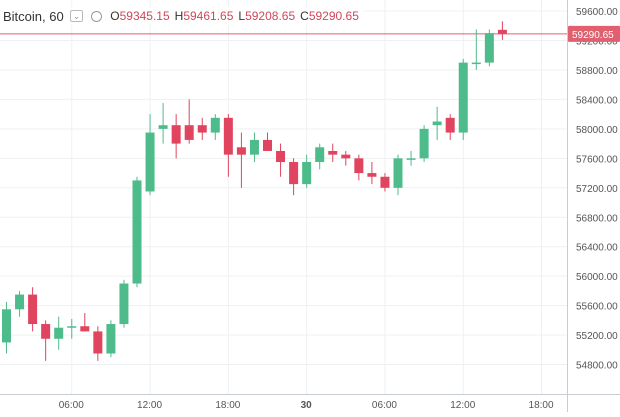 Image resolution: width=620 pixels, height=417 pixels. What do you see at coordinates (76, 16) in the screenshot?
I see `chevron-down-icon: ⌄` at bounding box center [76, 16].